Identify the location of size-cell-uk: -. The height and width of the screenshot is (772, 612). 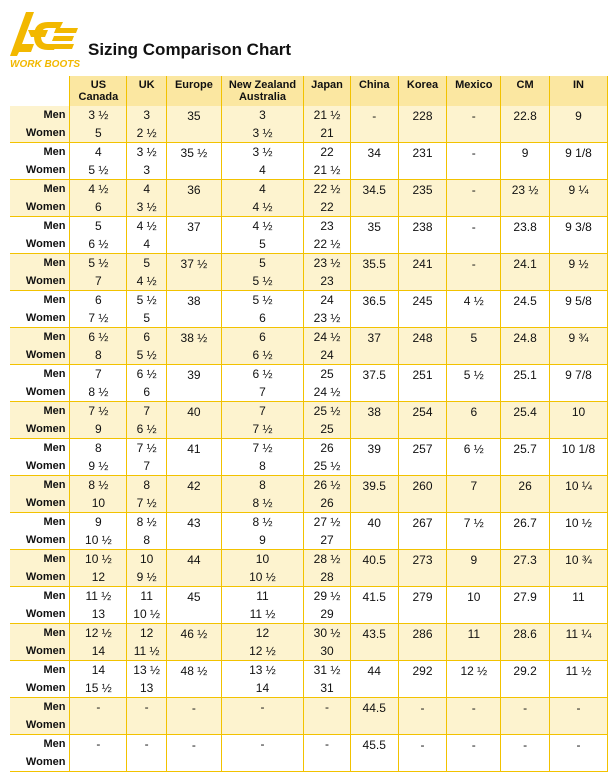
(146, 716).